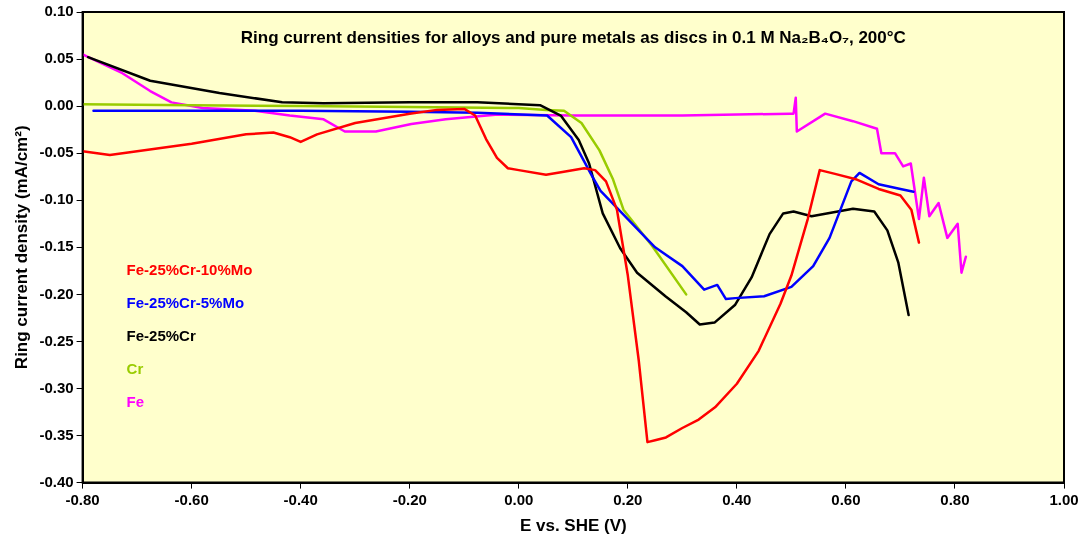 This screenshot has width=1084, height=545. Describe the element at coordinates (56, 340) in the screenshot. I see `y-tick-label: -0.25` at that location.